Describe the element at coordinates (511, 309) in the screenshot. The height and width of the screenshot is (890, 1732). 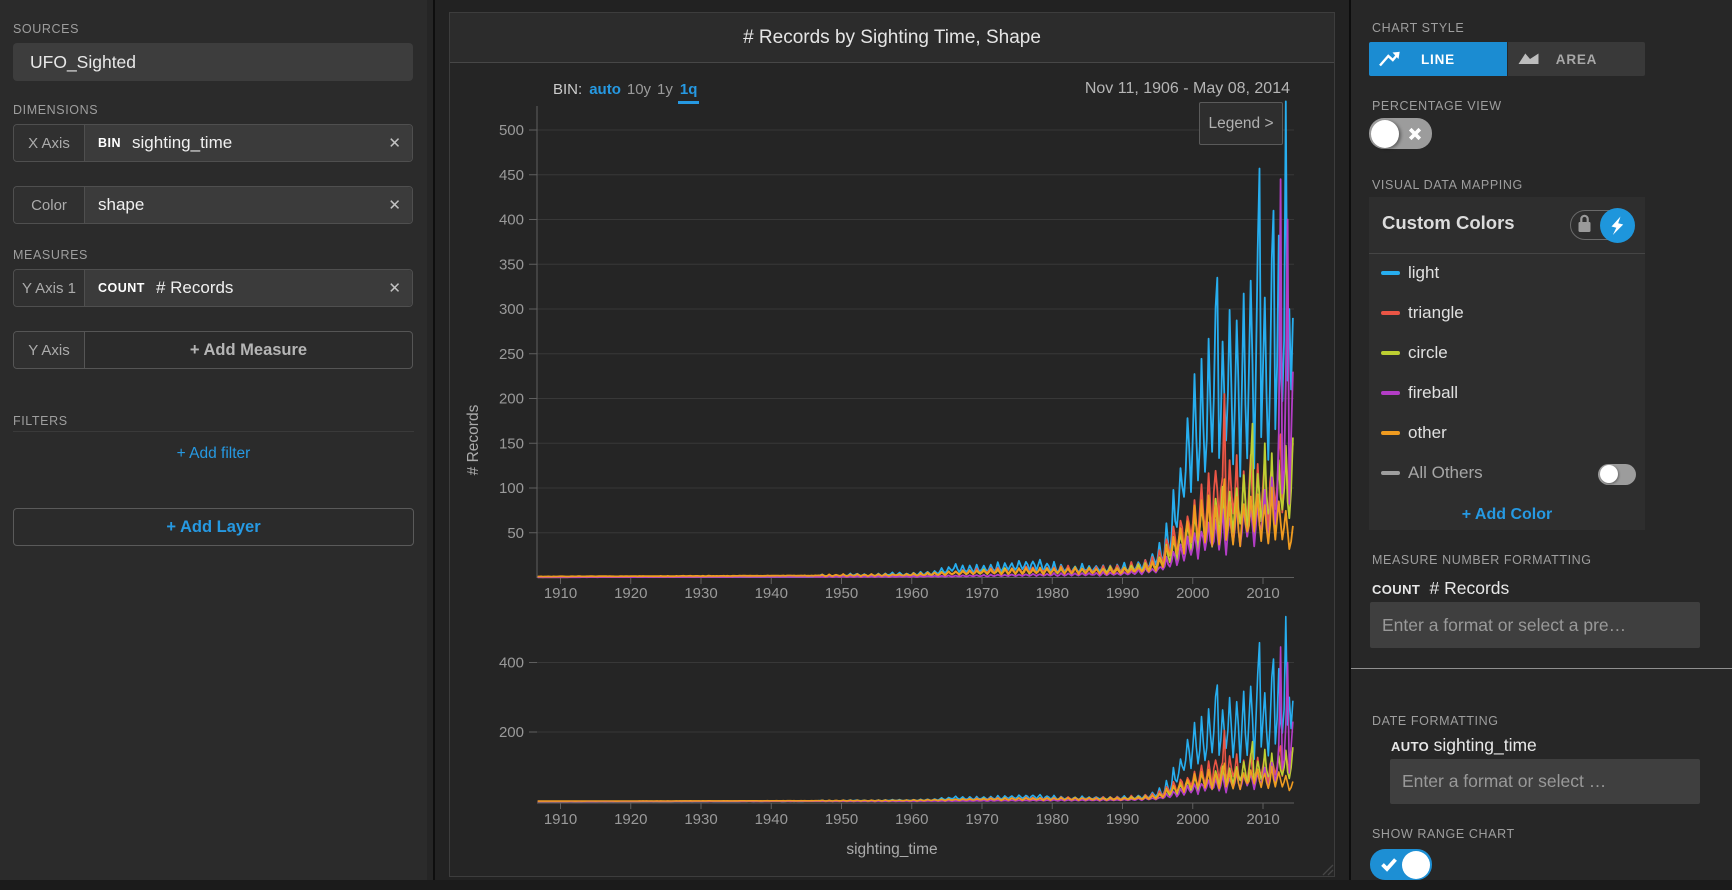
I see `svg-text: 300` at that location.